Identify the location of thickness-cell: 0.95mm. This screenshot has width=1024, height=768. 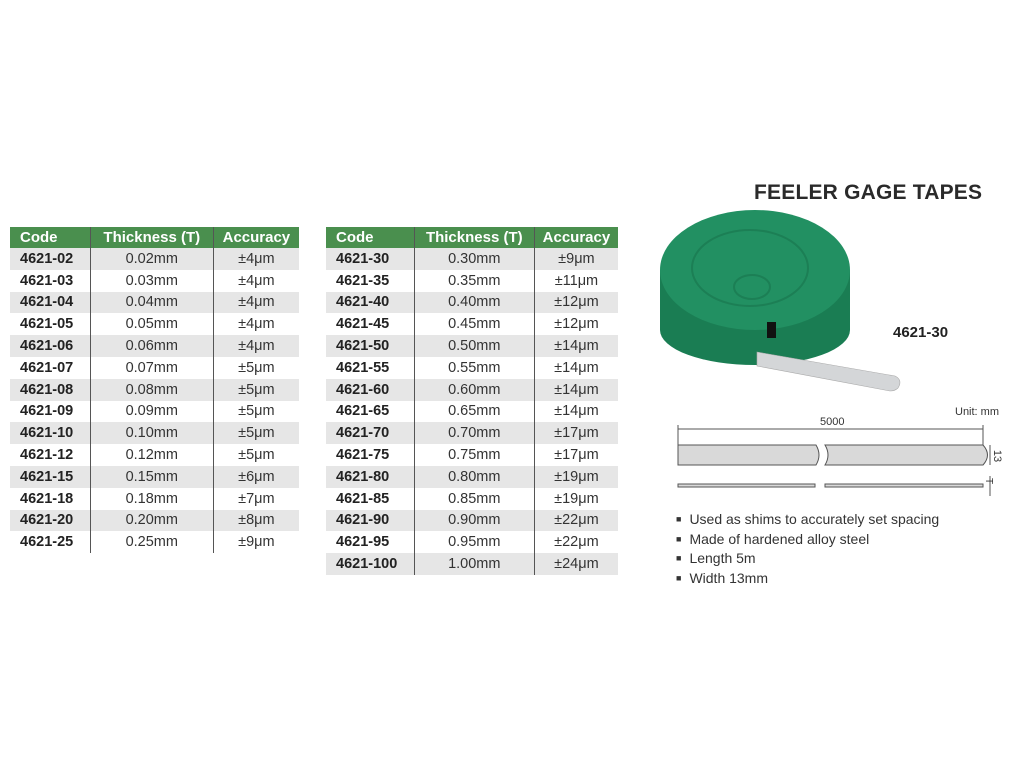
(474, 542).